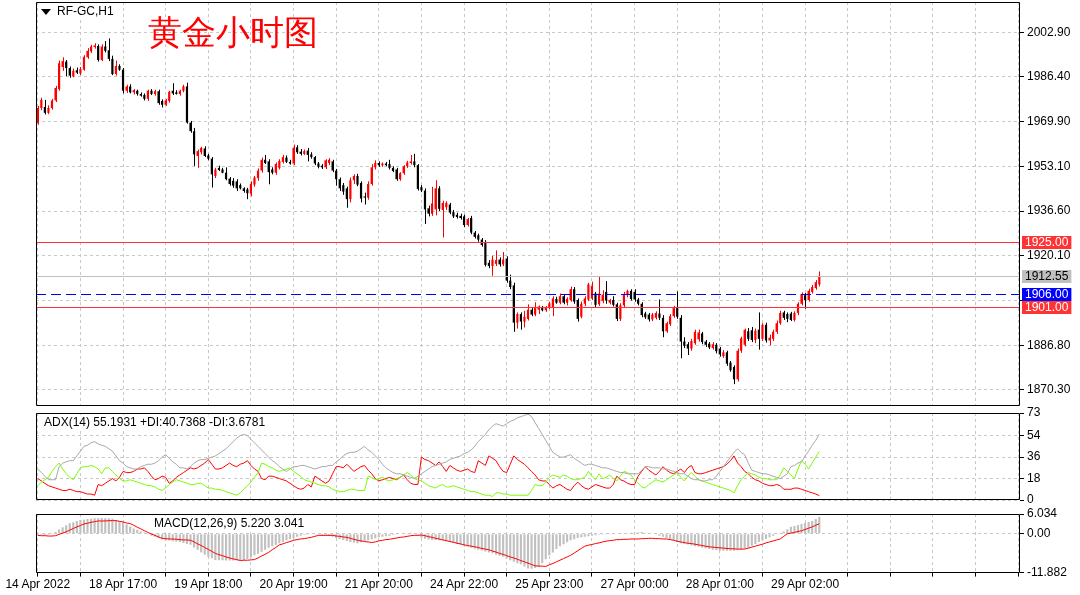 Image resolution: width=1080 pixels, height=595 pixels. Describe the element at coordinates (1034, 477) in the screenshot. I see `y-tick-label: 18` at that location.